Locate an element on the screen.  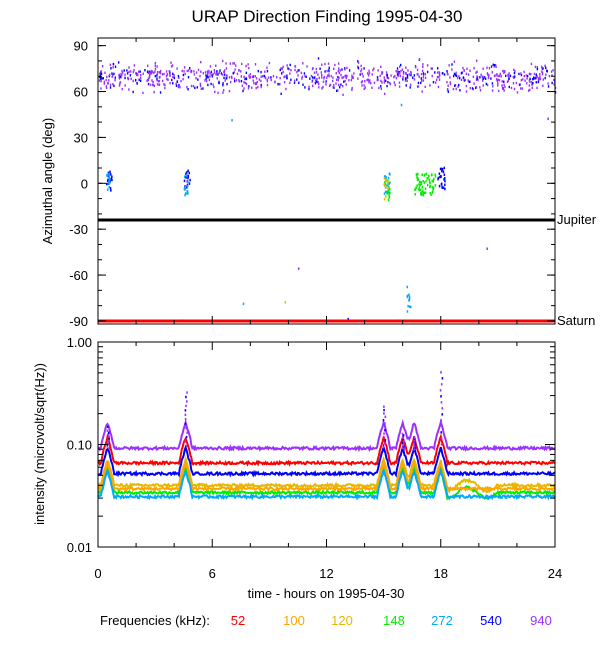
burst-spike is located at coordinates (415, 444).